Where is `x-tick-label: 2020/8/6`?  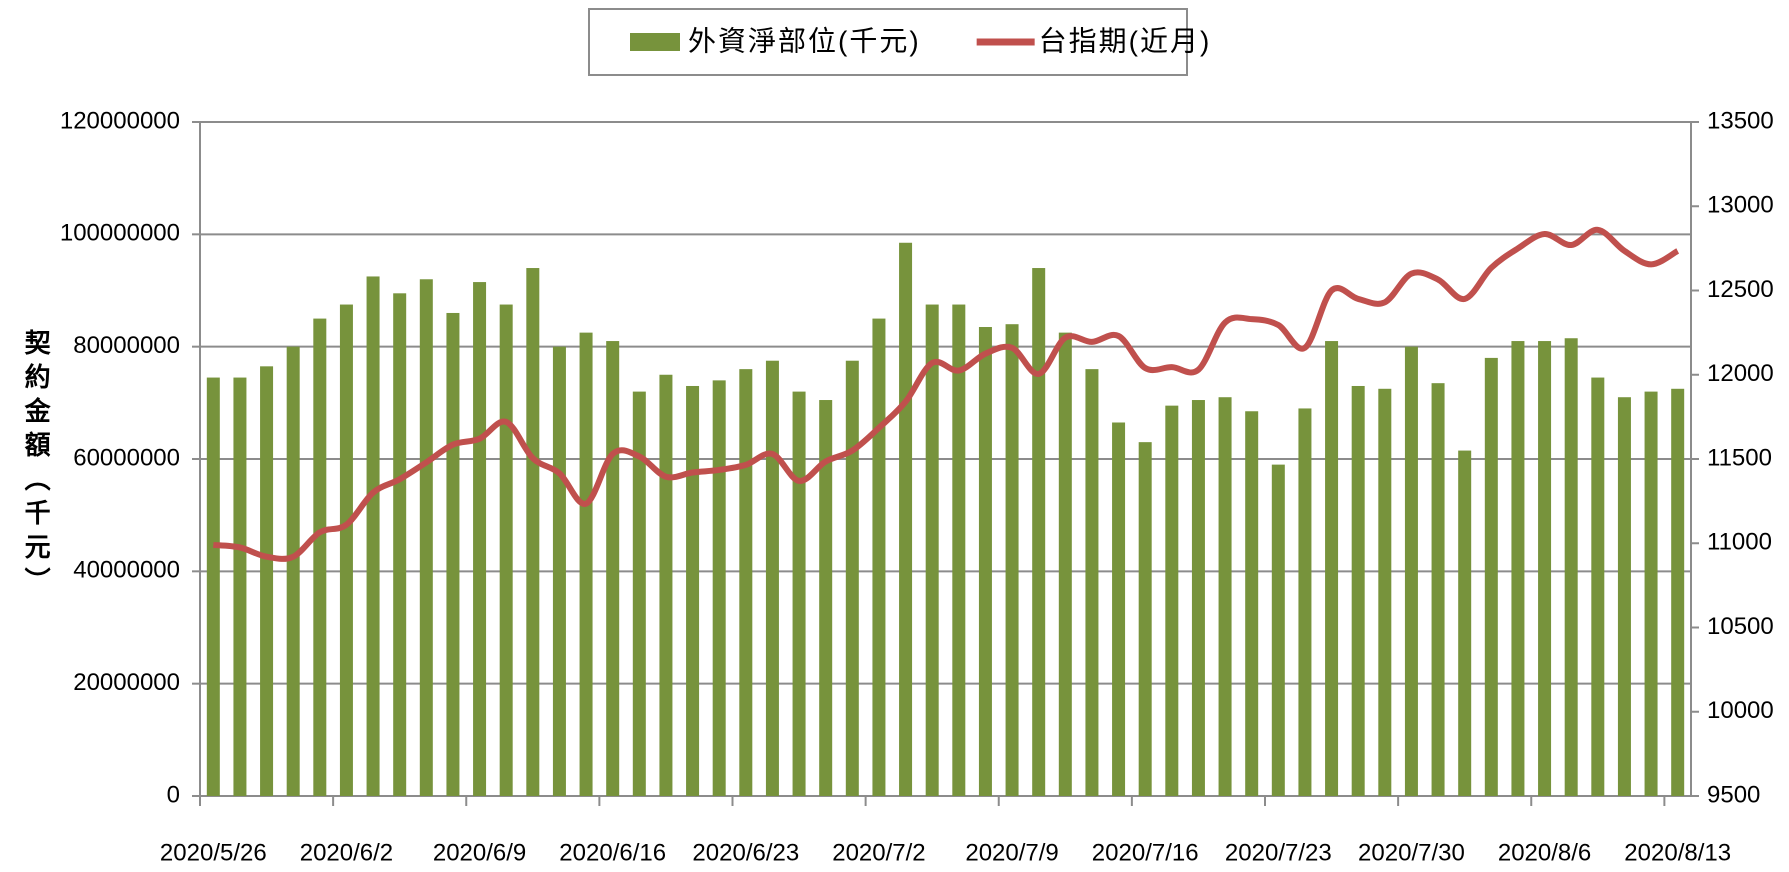
x-tick-label: 2020/8/6 is located at coordinates (1544, 852).